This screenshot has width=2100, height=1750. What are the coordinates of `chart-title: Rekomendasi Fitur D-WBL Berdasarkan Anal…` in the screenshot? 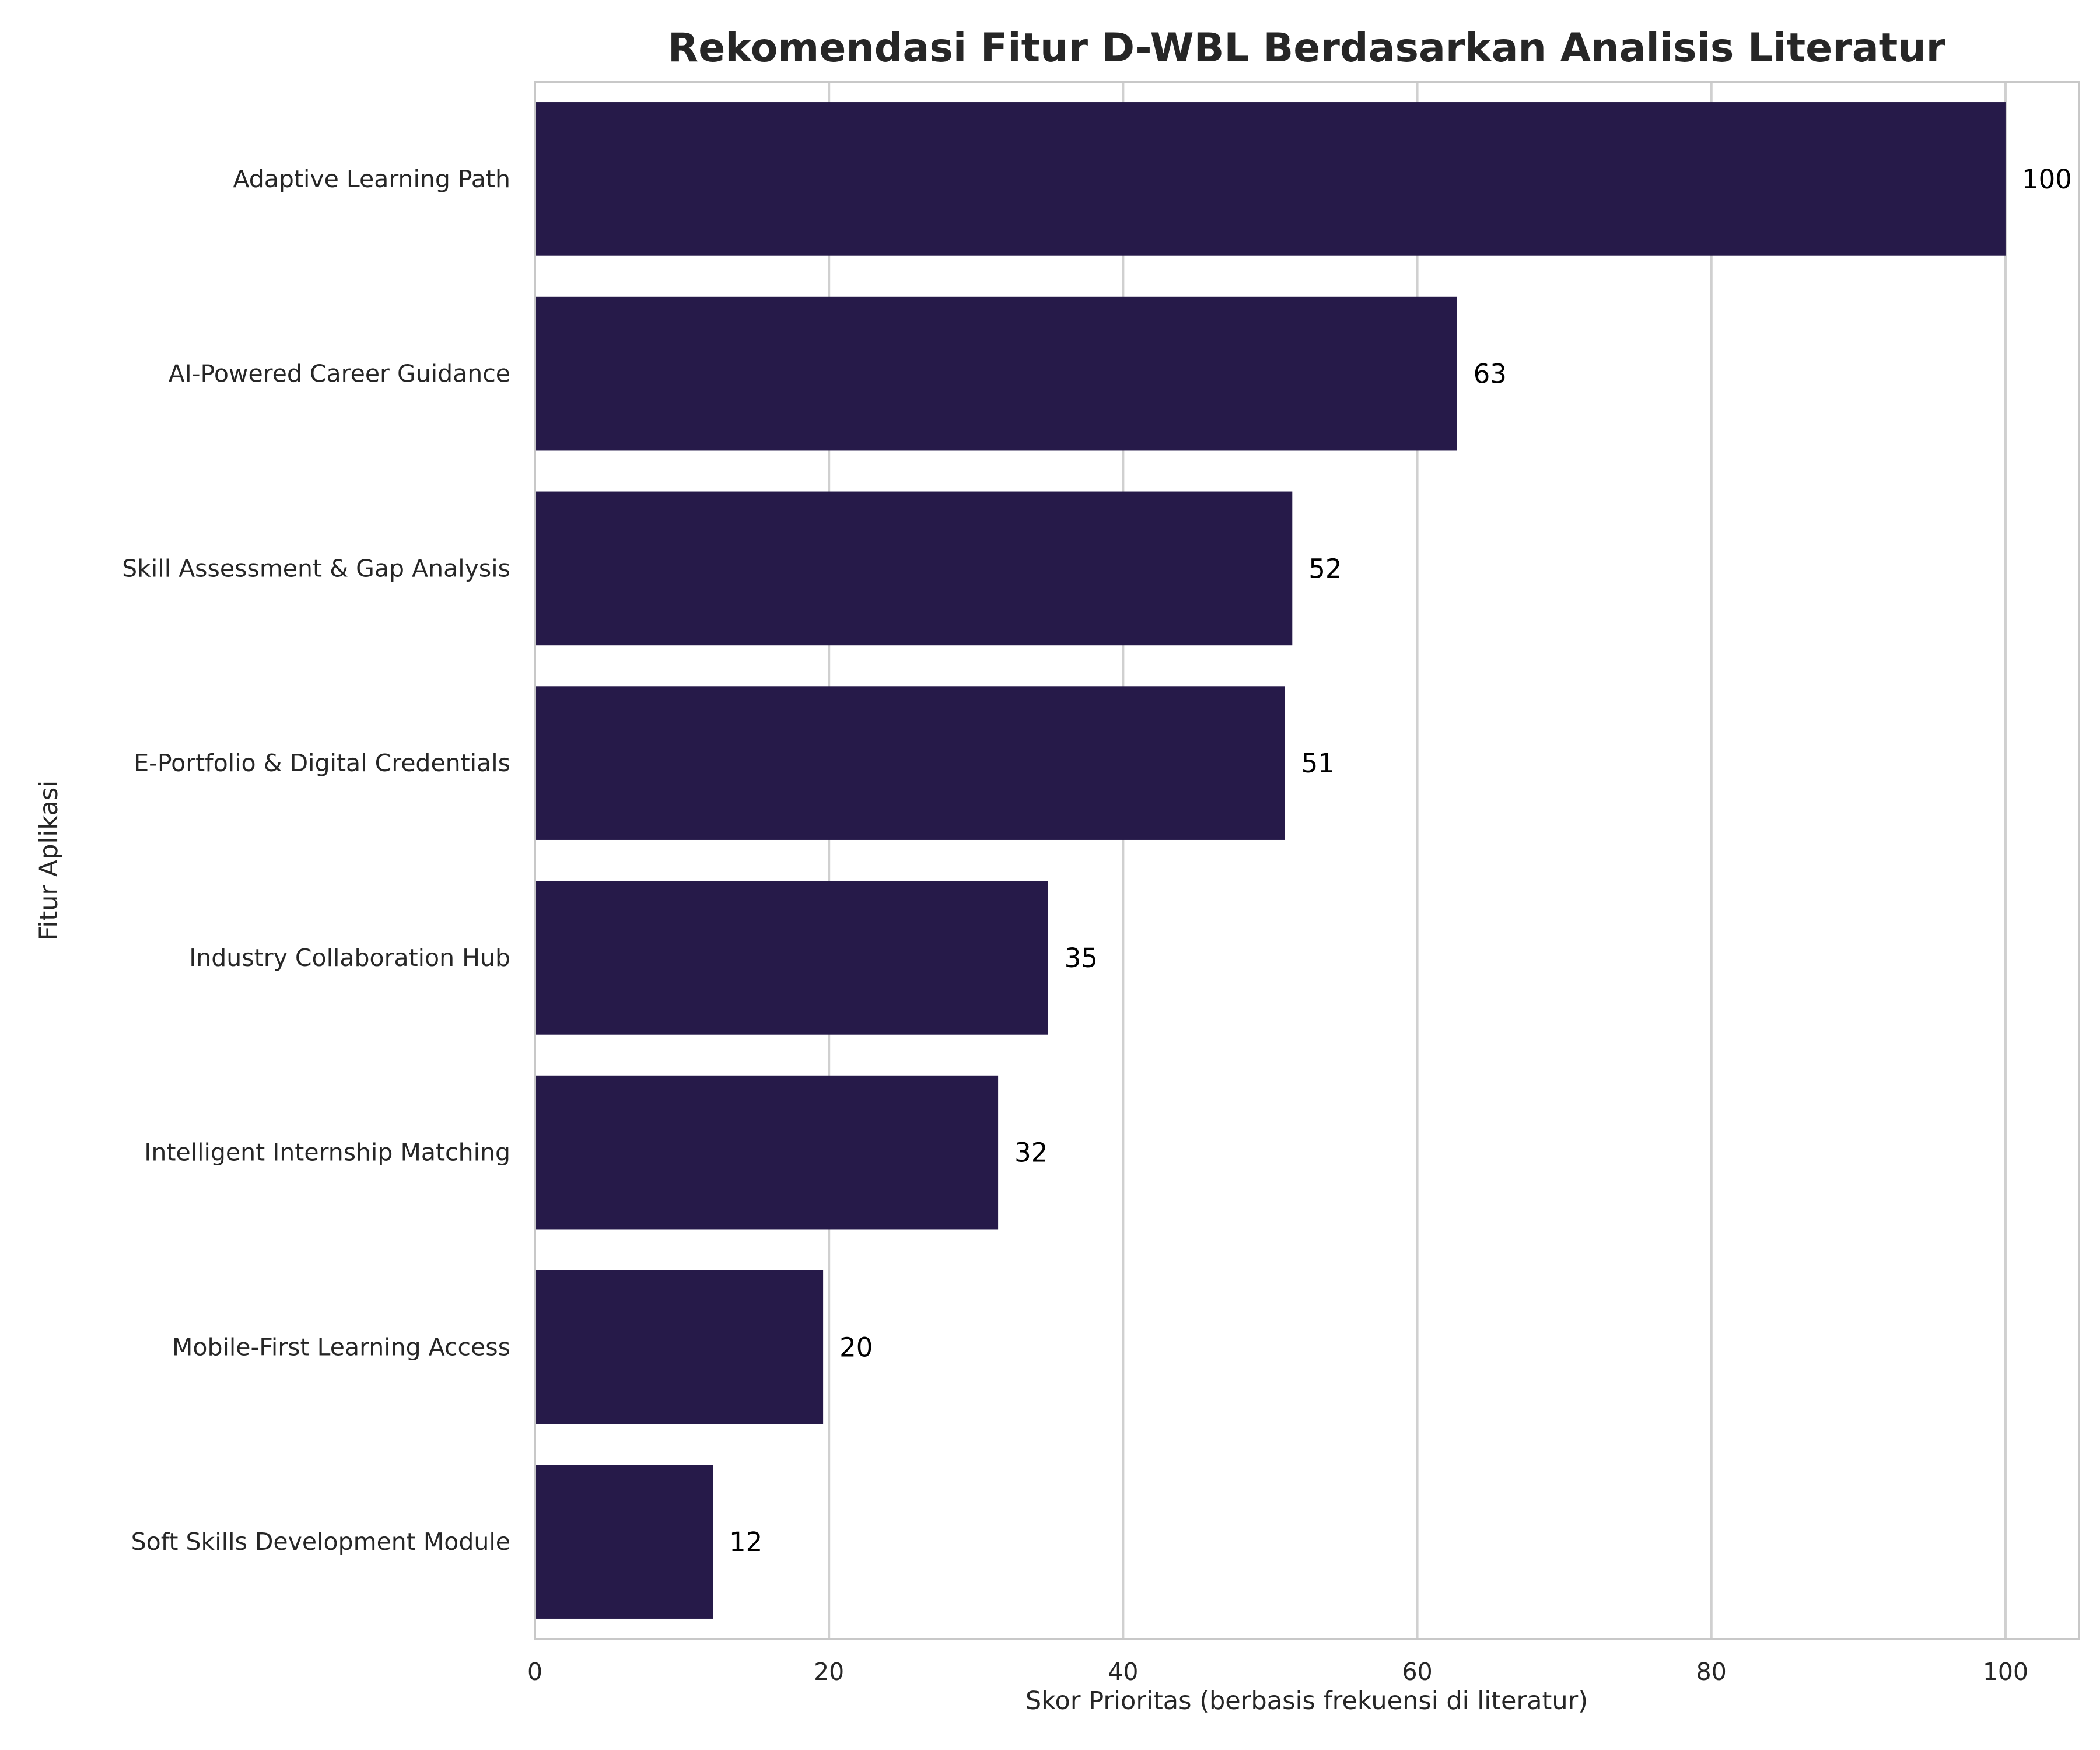 It's located at (1307, 48).